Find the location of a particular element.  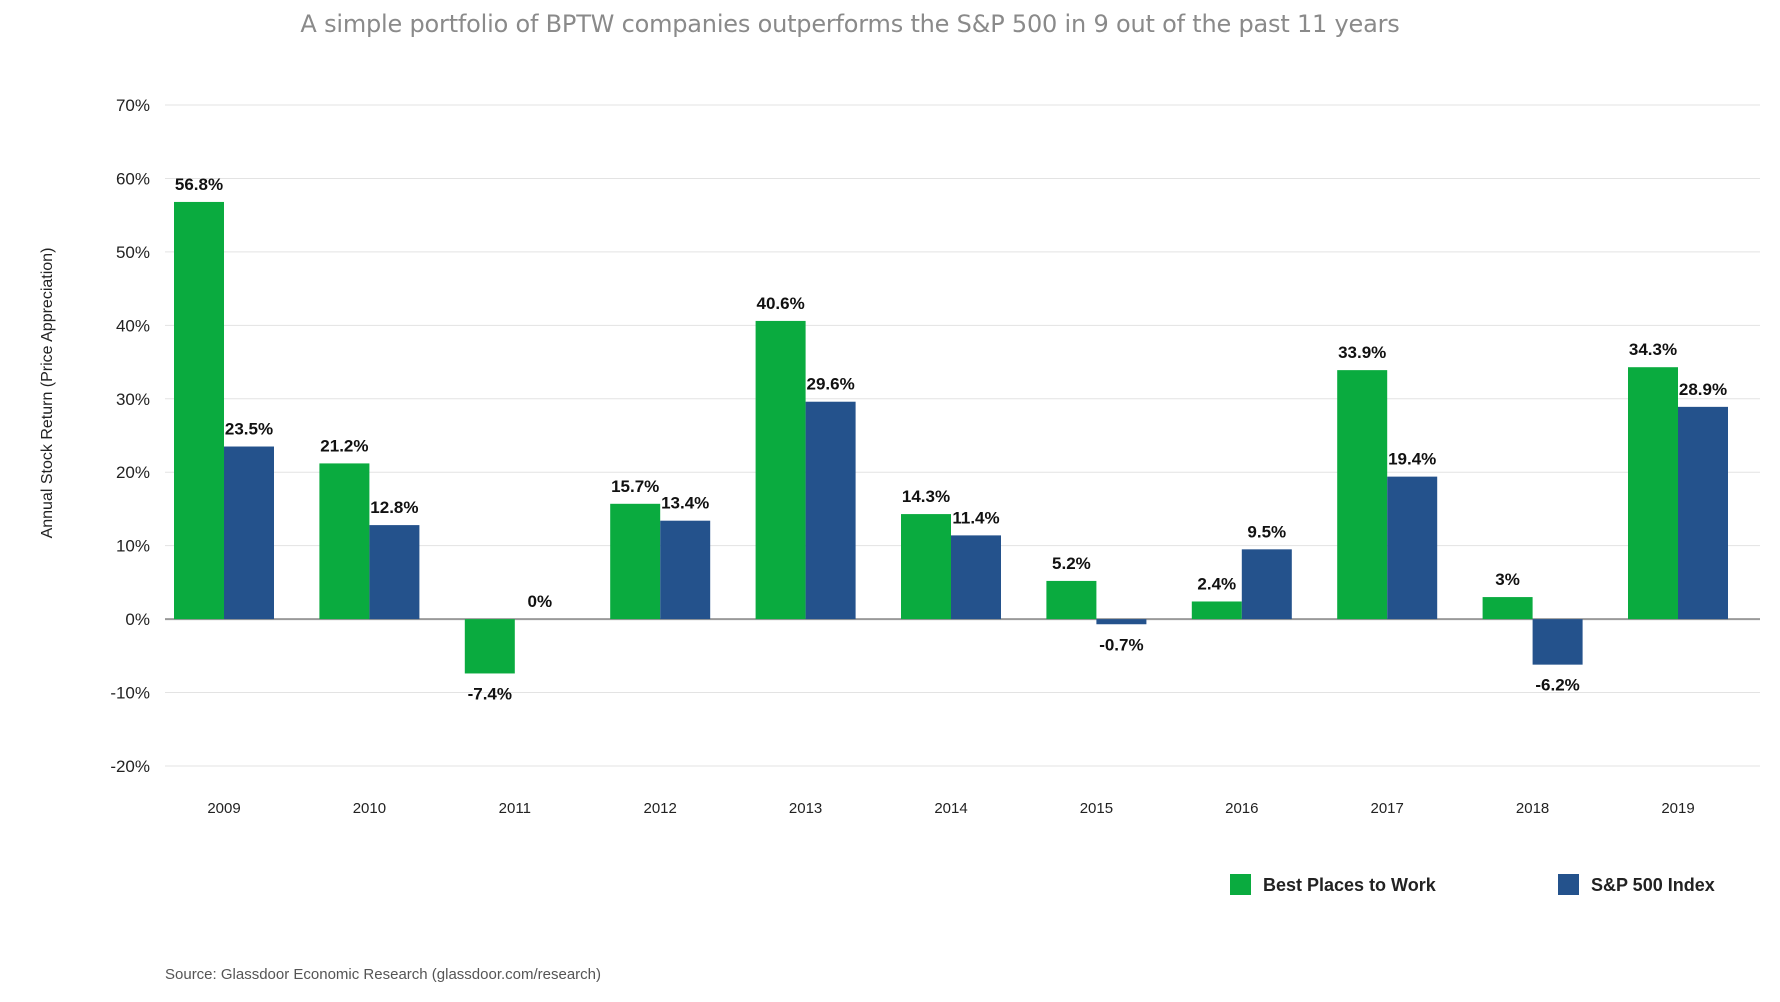

legend-swatch-sp500 is located at coordinates (1568, 884).